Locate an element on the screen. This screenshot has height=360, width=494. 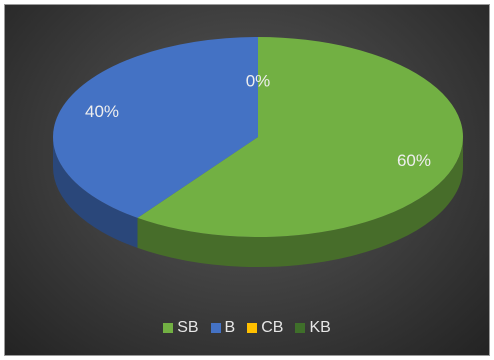
legend: SB B CB KB is located at coordinates (247, 328).